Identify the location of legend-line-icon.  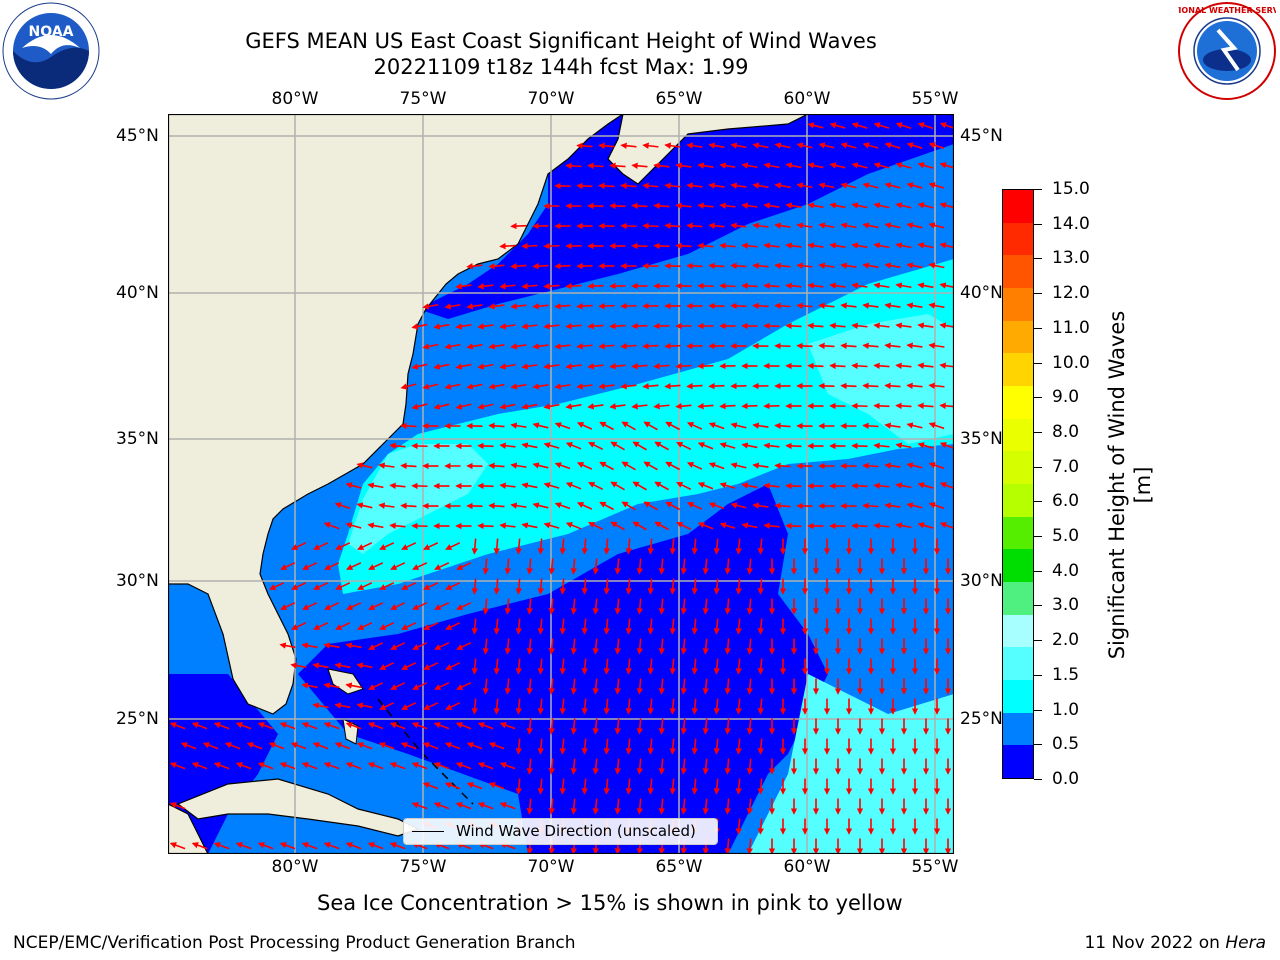
(428, 831).